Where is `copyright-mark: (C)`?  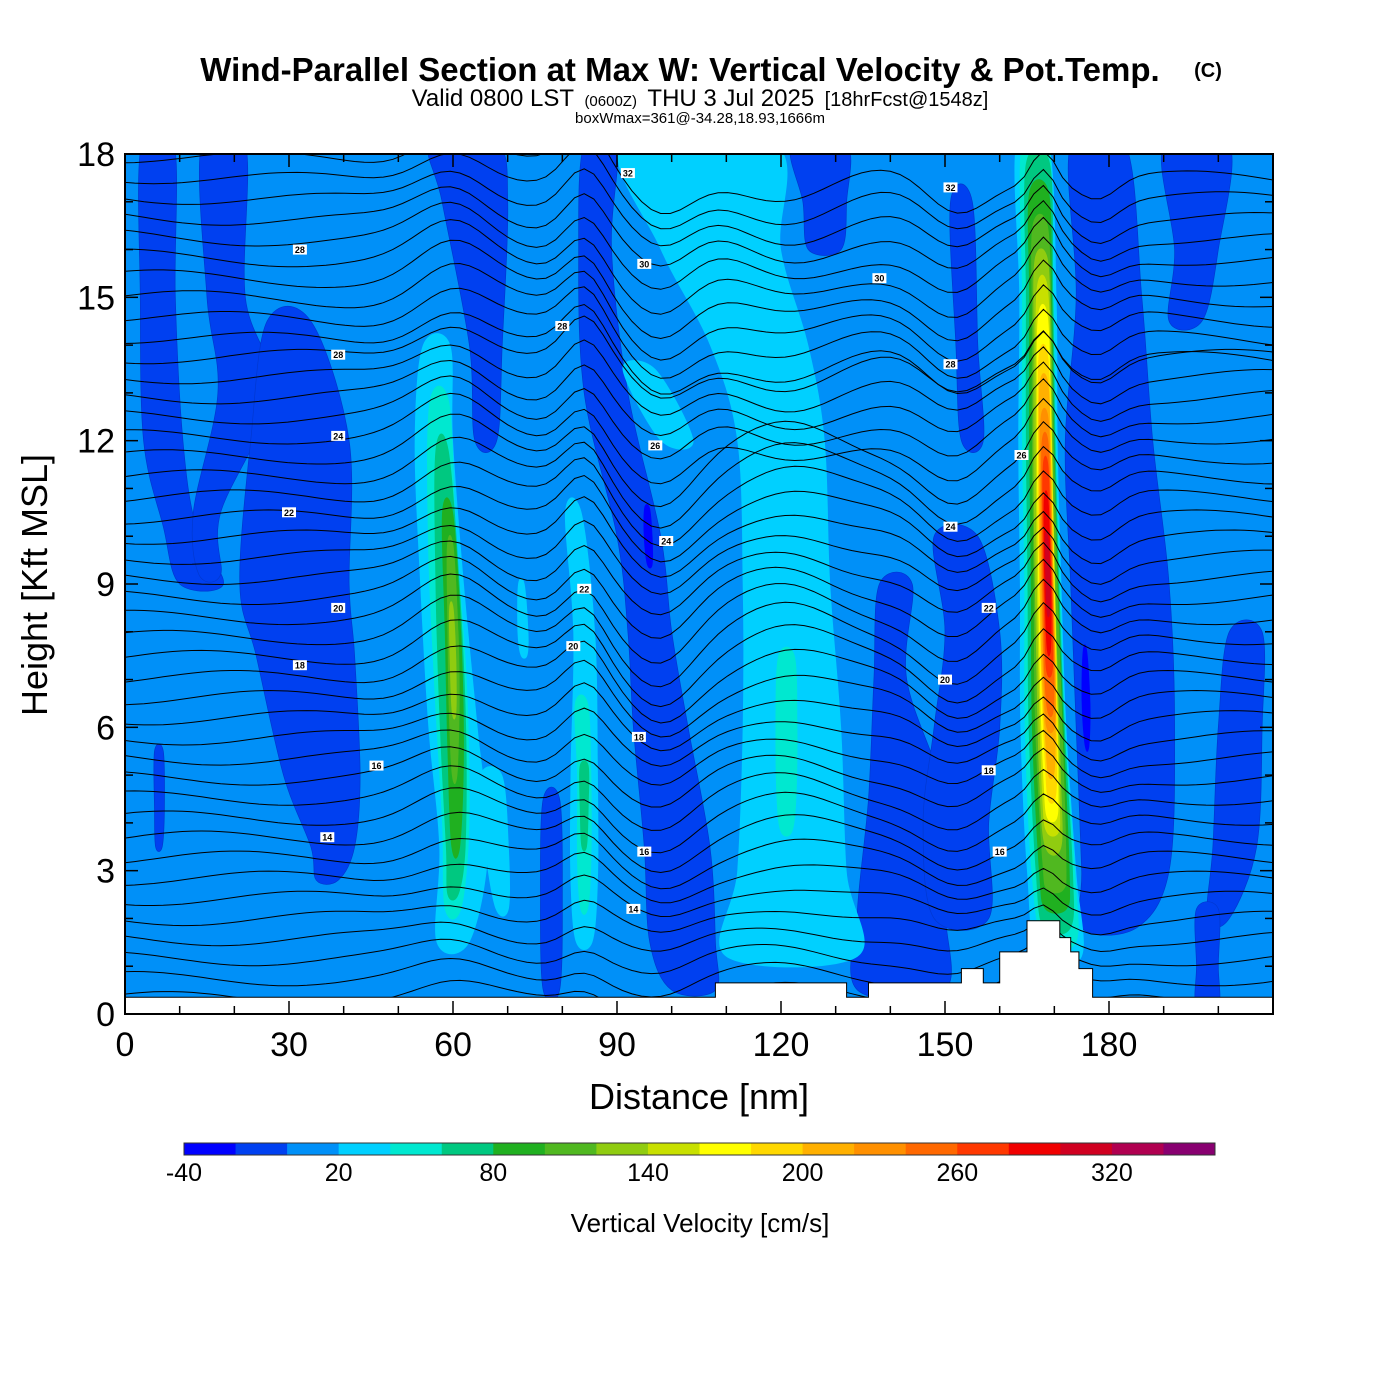
copyright-mark: (C) is located at coordinates (1208, 71).